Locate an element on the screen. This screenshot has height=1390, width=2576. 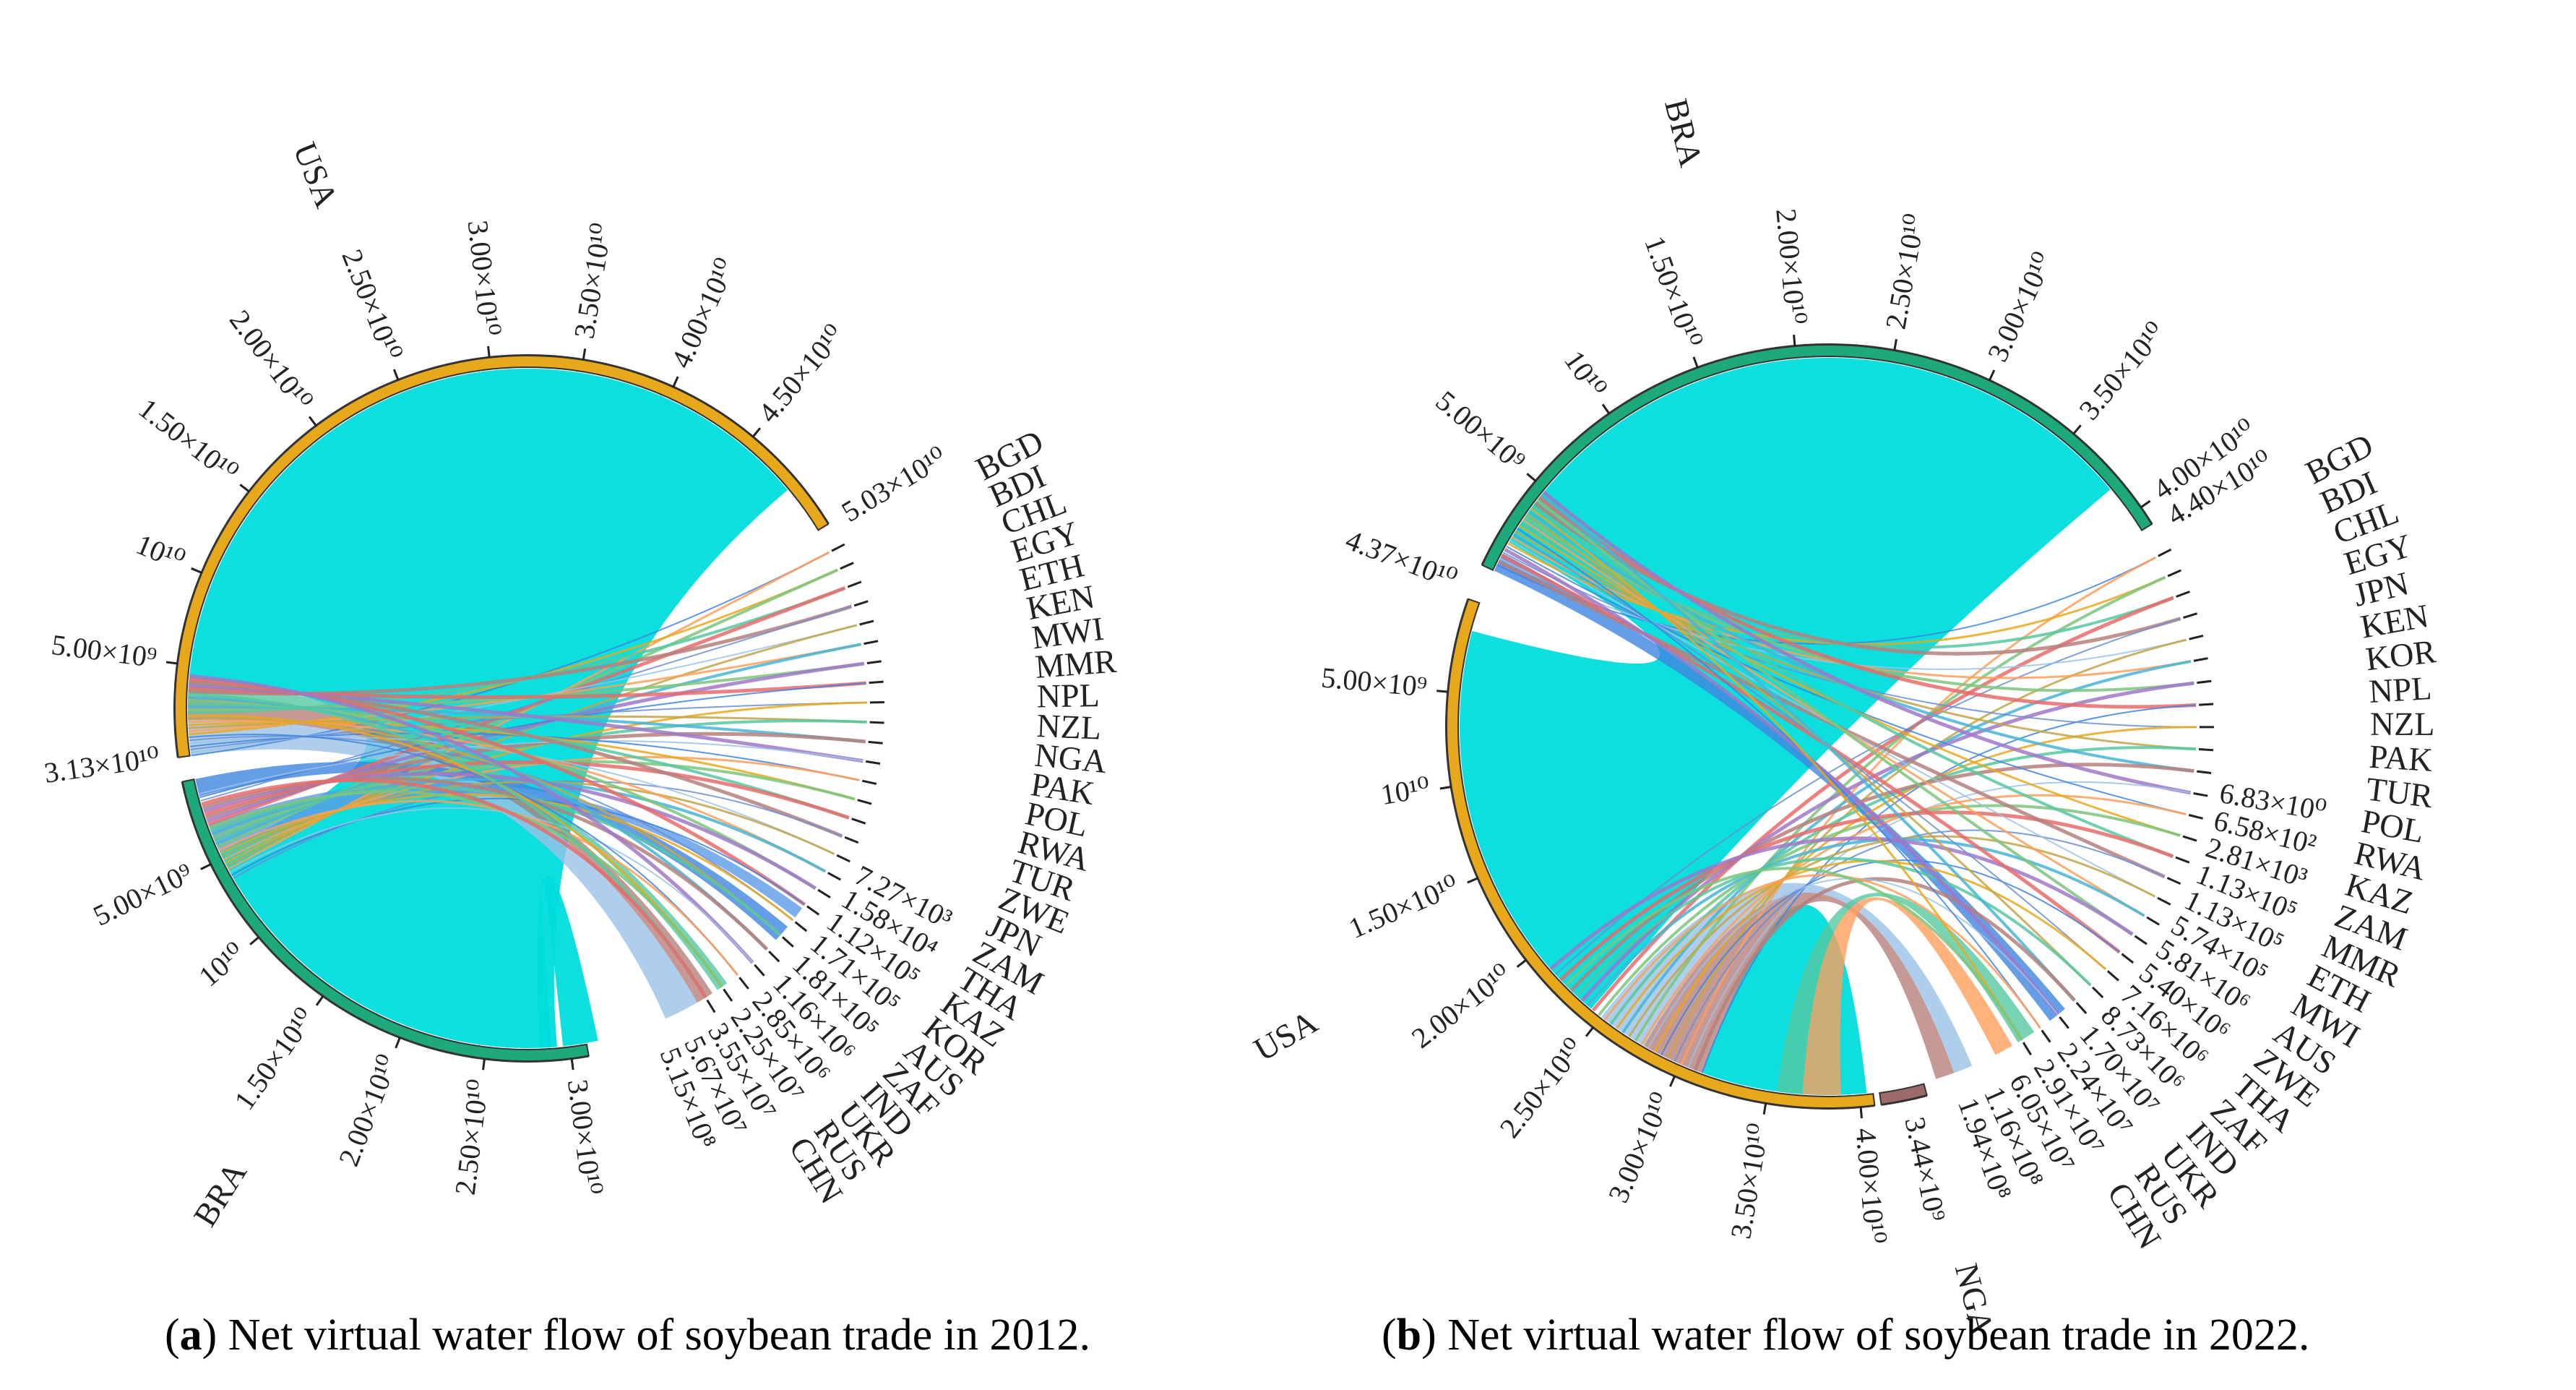
node-total-label: 4.37×10¹⁰ is located at coordinates (1401, 559).